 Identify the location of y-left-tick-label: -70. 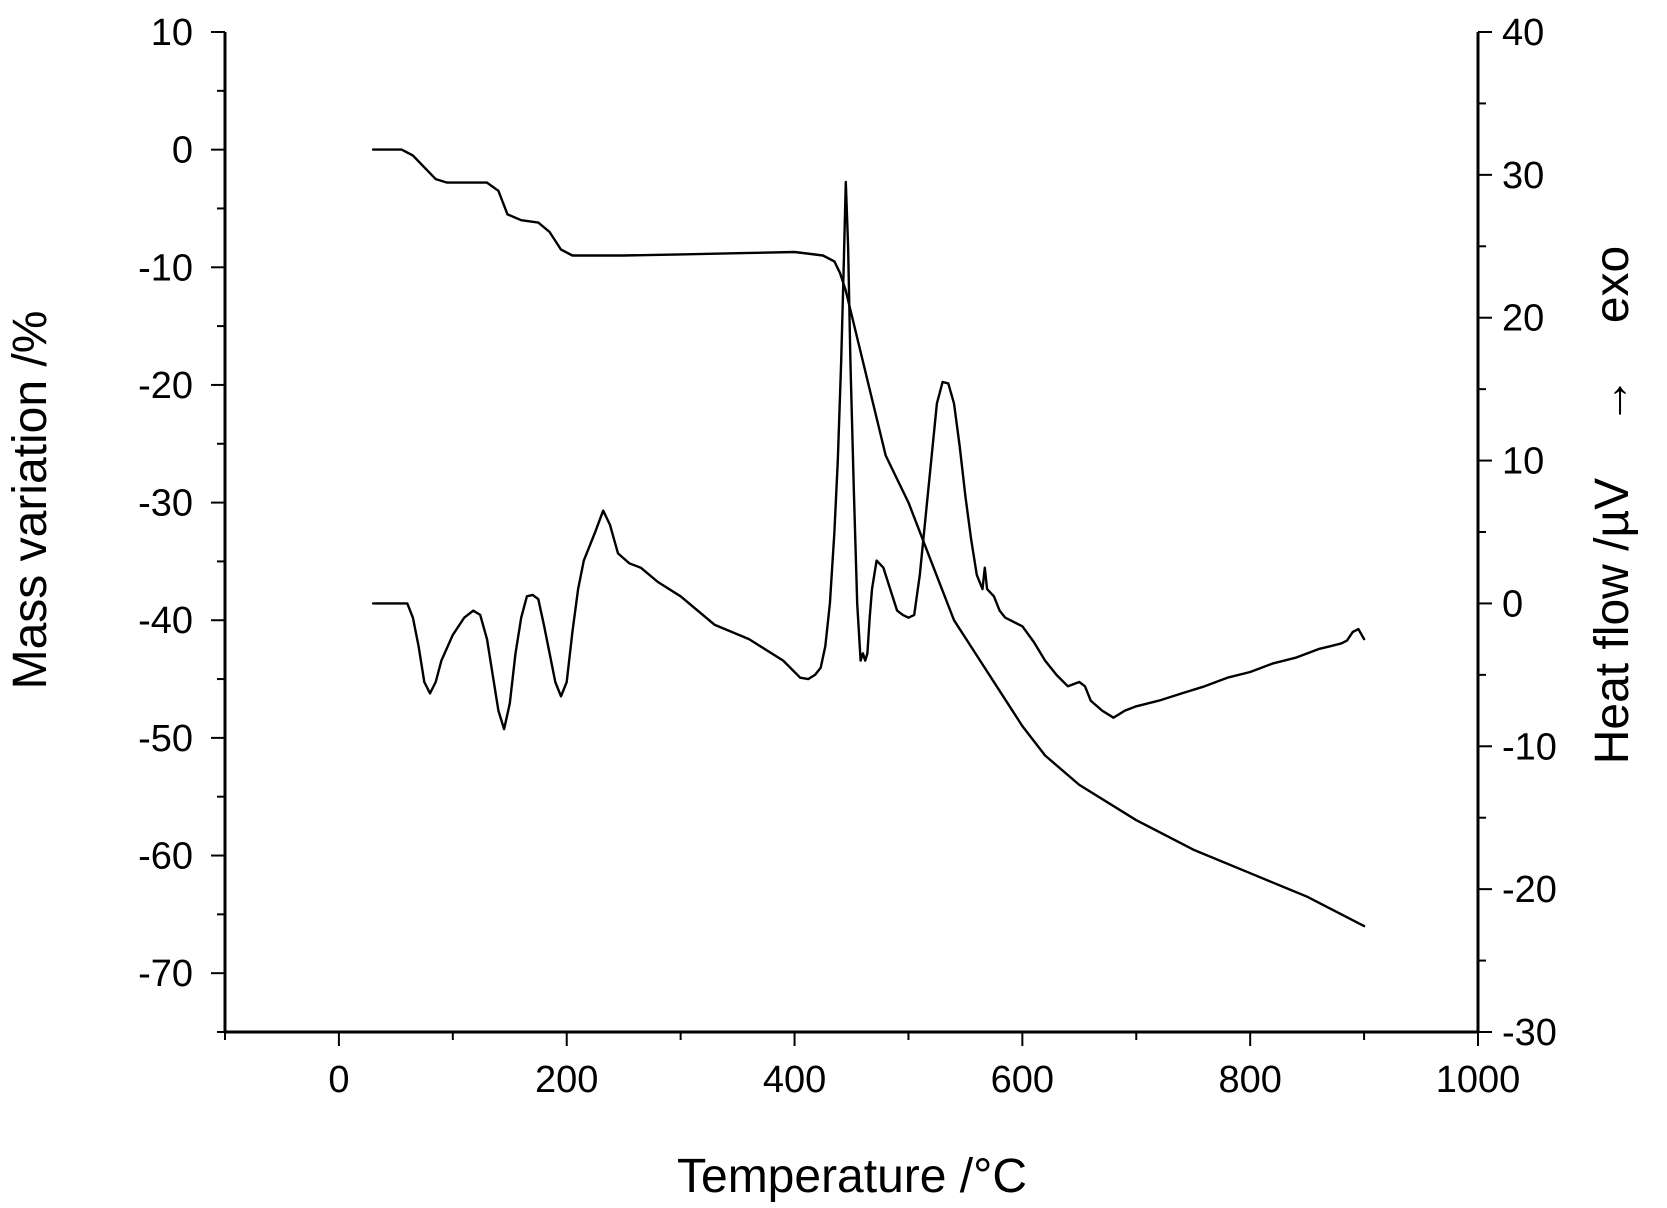
(165, 974).